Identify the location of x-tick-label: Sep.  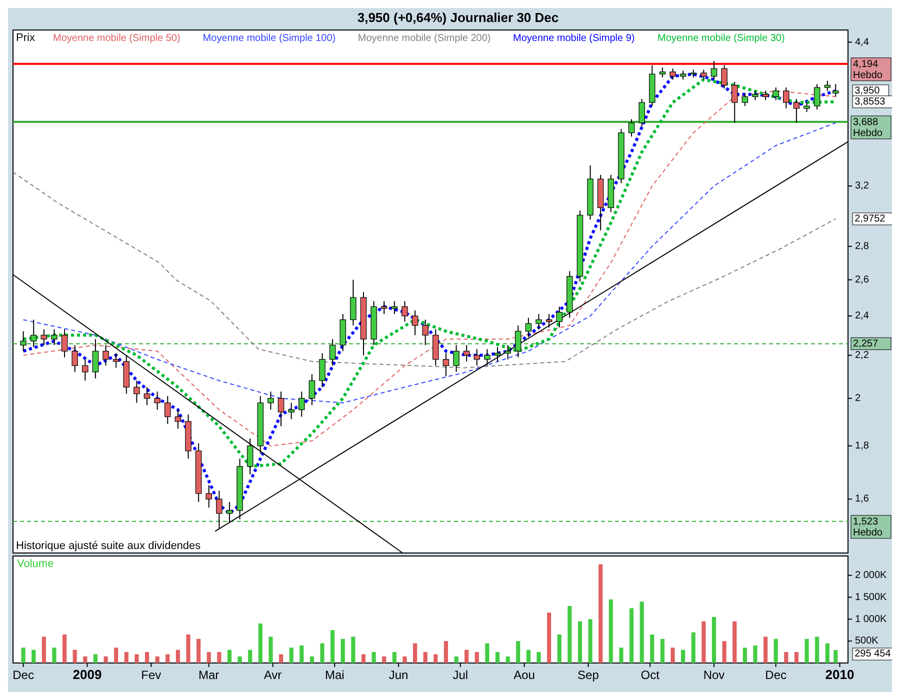
(589, 675).